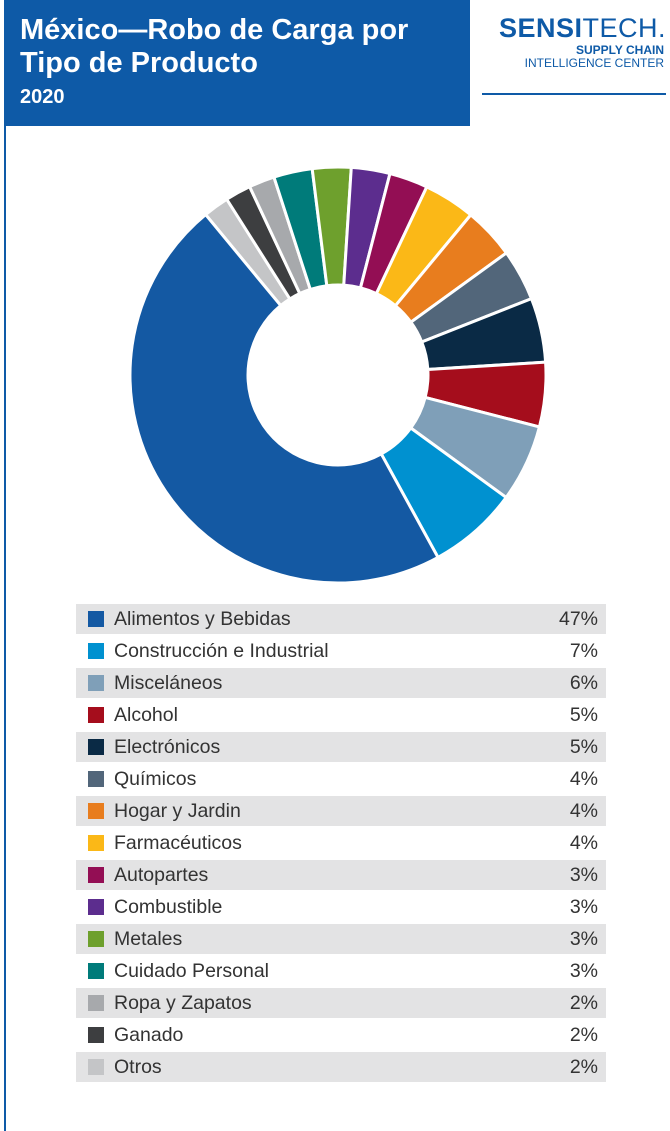  What do you see at coordinates (155, 778) in the screenshot?
I see `legend-label: Químicos` at bounding box center [155, 778].